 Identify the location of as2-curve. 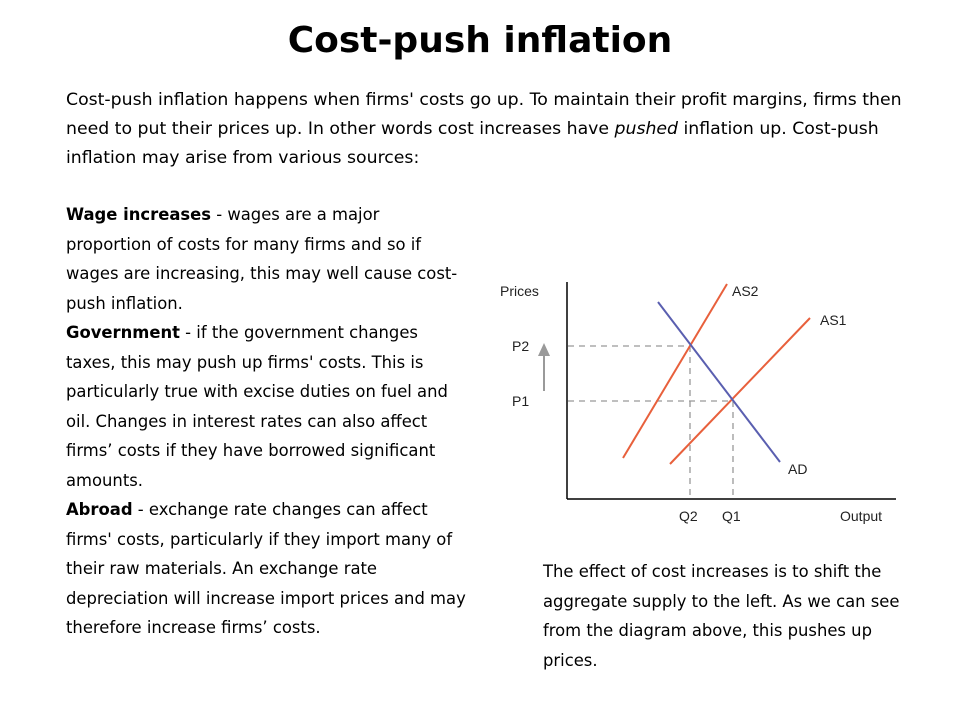
(675, 371).